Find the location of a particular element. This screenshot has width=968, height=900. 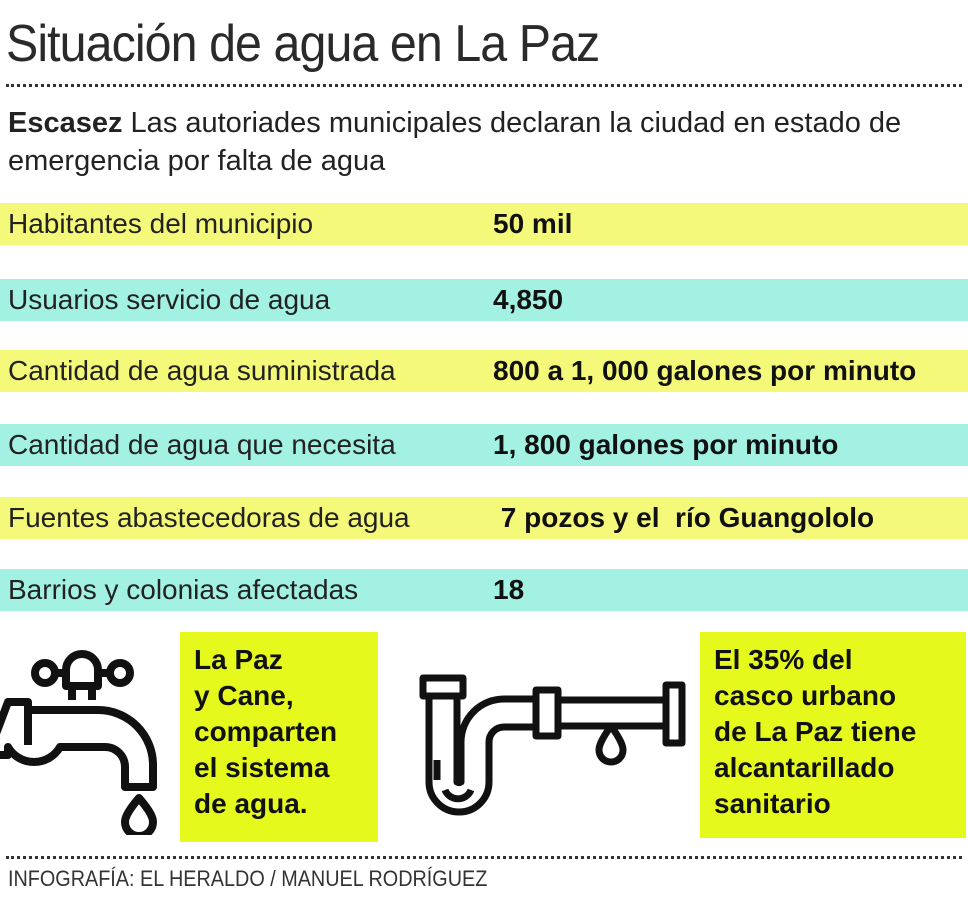

box-line: y Cane, is located at coordinates (244, 695).